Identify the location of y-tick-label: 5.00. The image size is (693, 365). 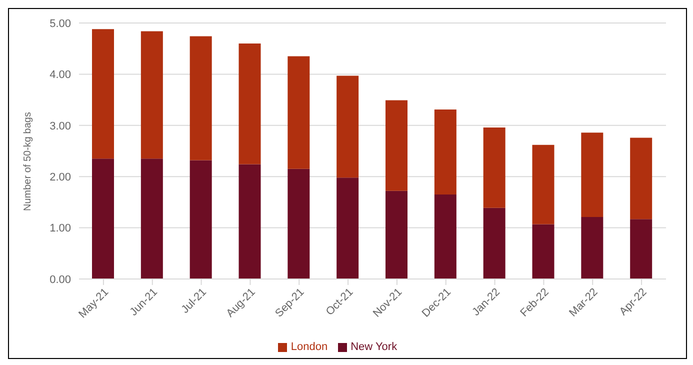
(60, 24).